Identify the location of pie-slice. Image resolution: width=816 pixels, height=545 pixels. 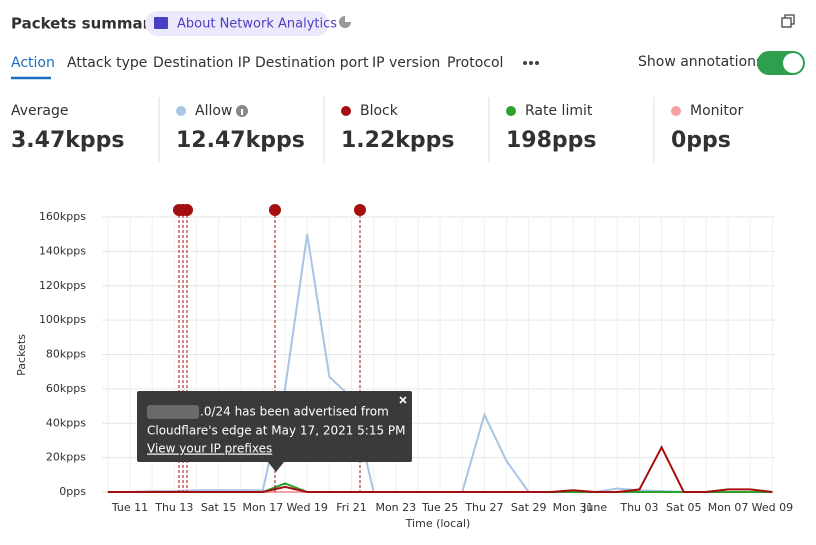
(348, 19).